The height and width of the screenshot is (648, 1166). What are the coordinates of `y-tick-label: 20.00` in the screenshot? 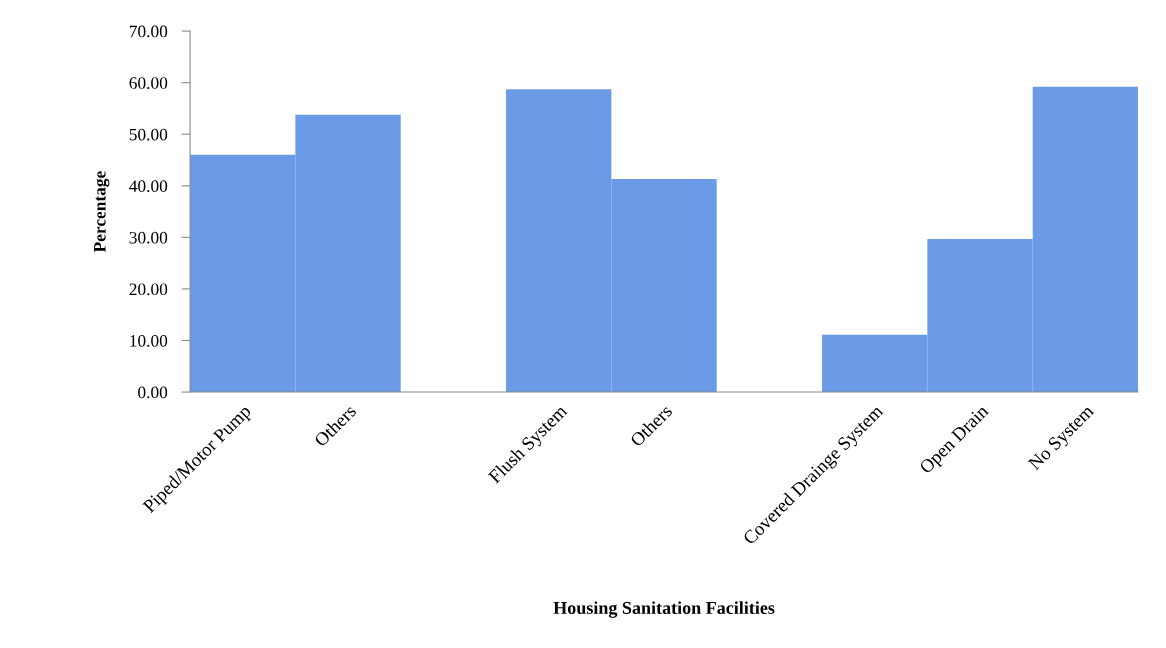 It's located at (148, 289).